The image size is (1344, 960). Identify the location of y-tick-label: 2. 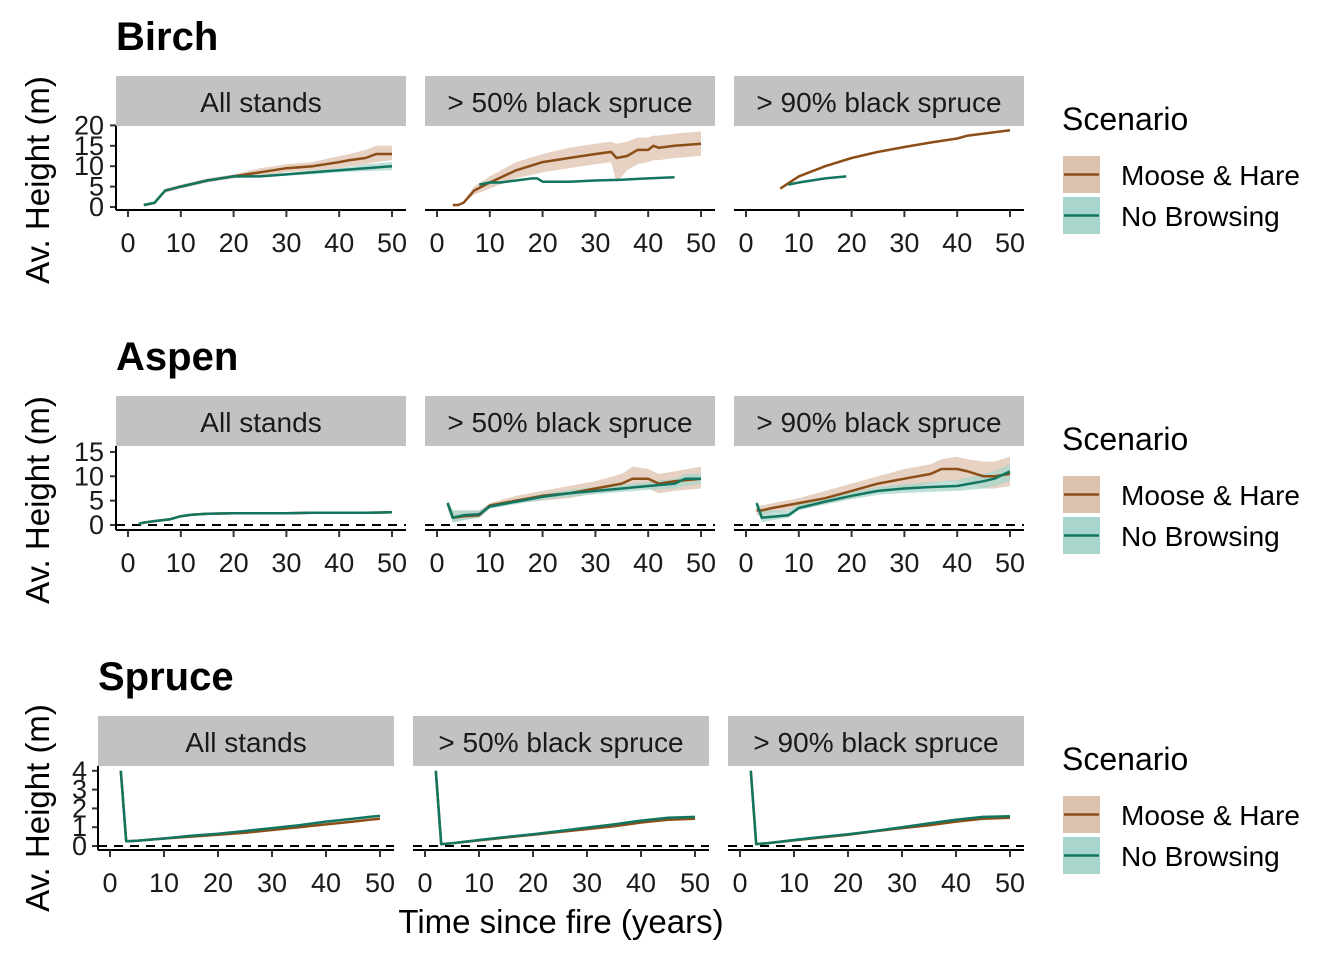
(79, 808).